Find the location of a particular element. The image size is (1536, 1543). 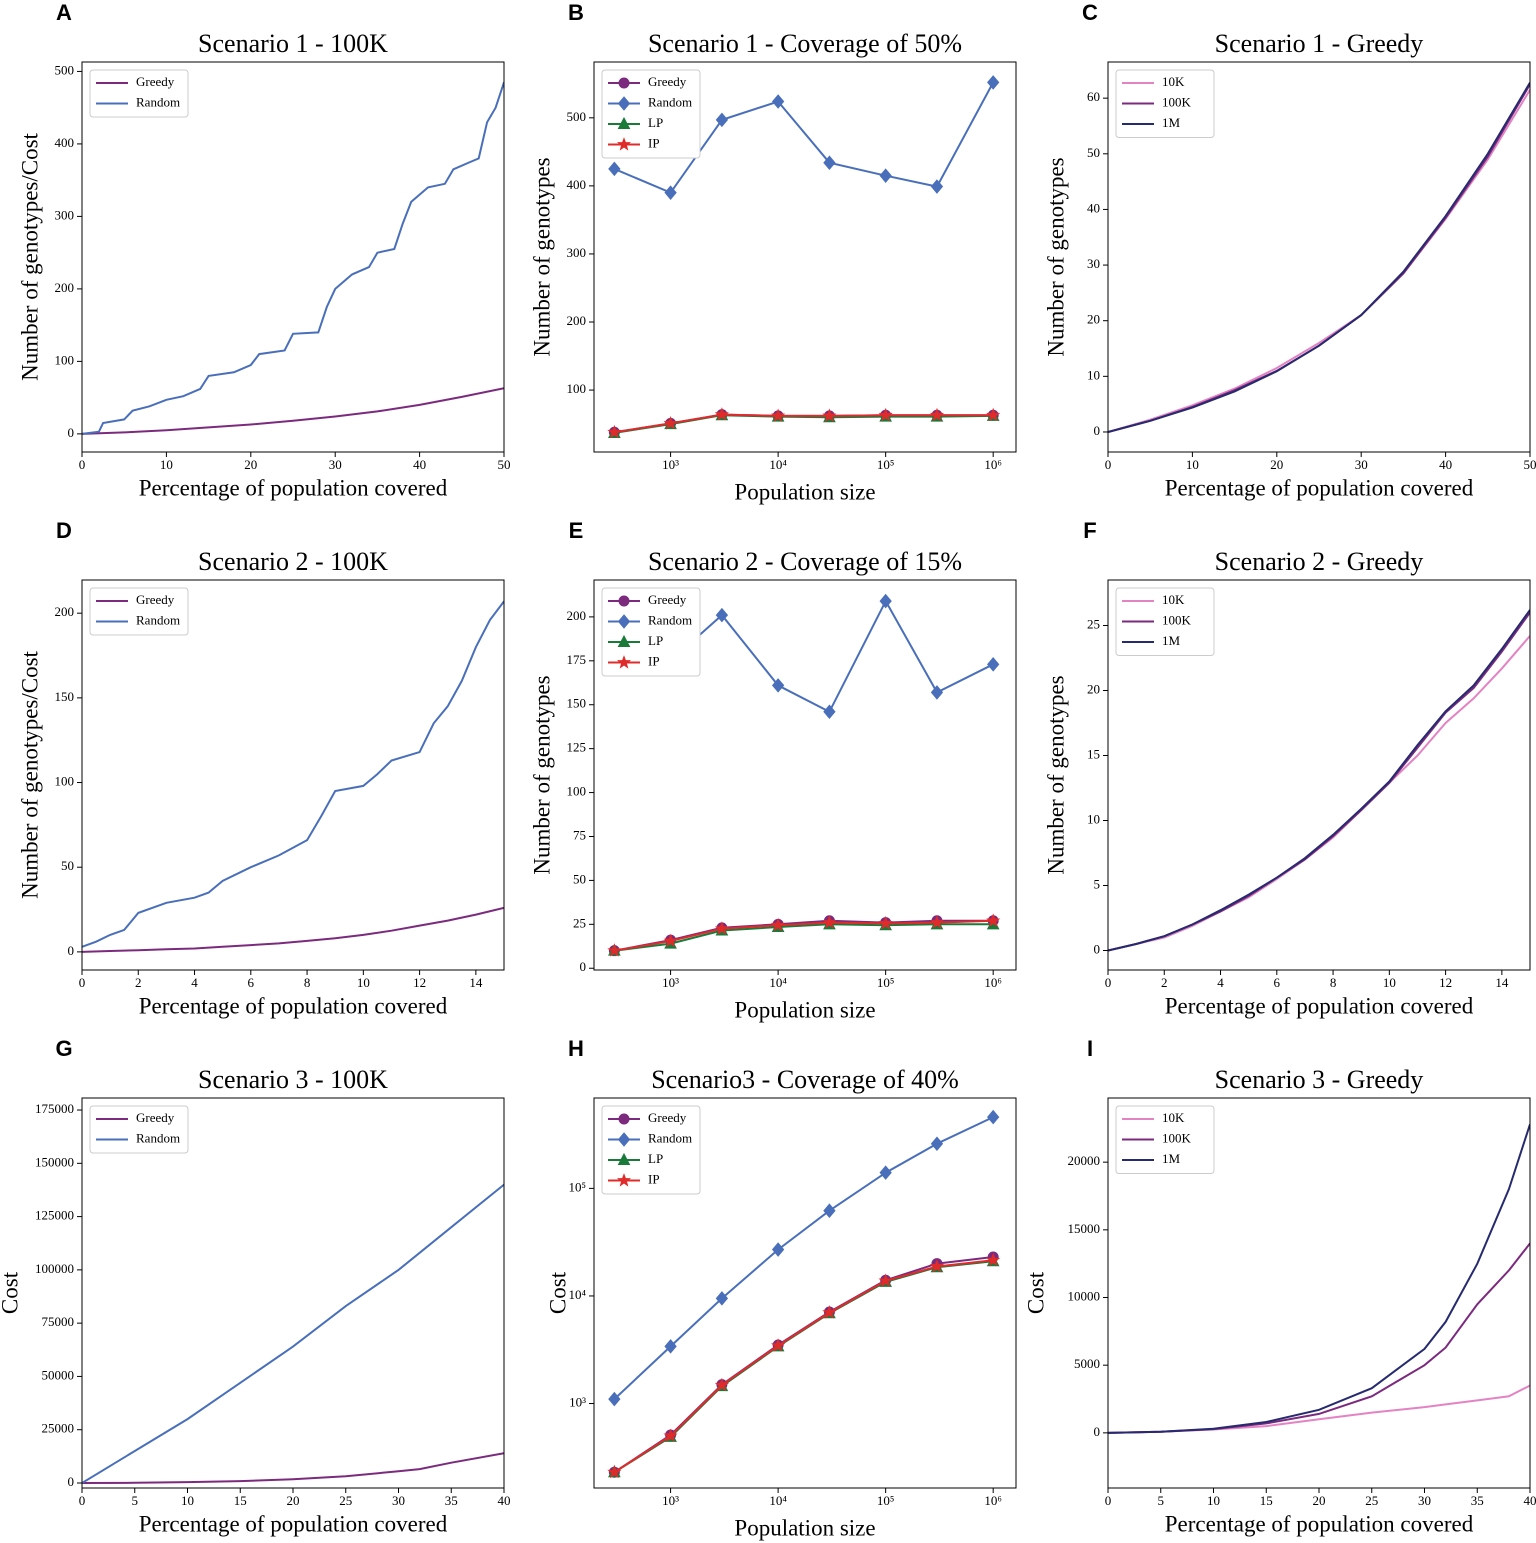

y-tick-label: 175 is located at coordinates (577, 659).